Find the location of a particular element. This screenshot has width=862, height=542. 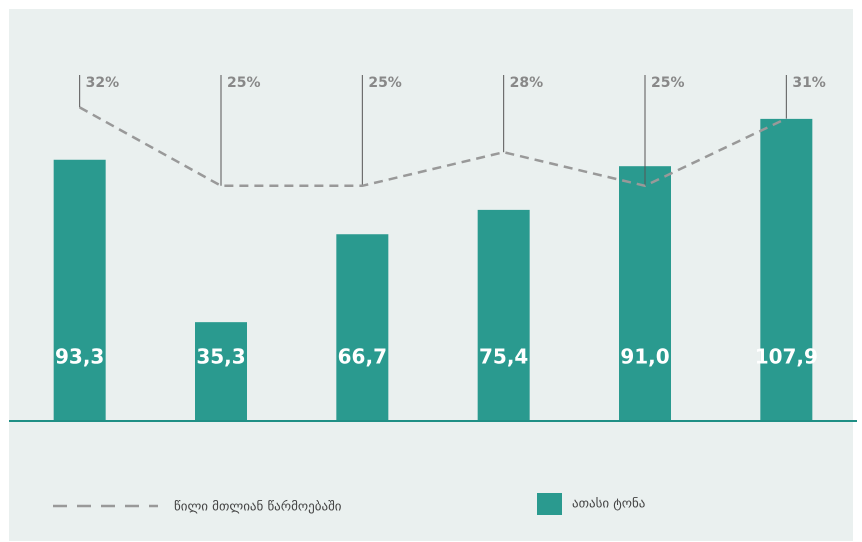

legend-label: ათასი ტონა is located at coordinates (608, 504).